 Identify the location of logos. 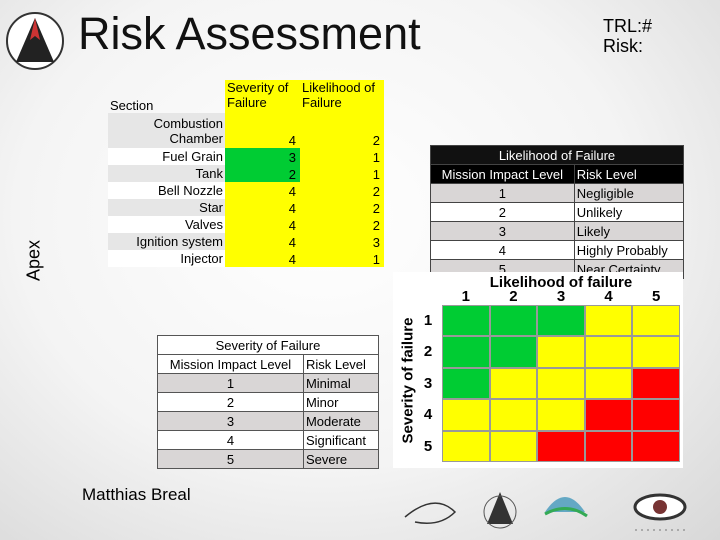
(545, 511).